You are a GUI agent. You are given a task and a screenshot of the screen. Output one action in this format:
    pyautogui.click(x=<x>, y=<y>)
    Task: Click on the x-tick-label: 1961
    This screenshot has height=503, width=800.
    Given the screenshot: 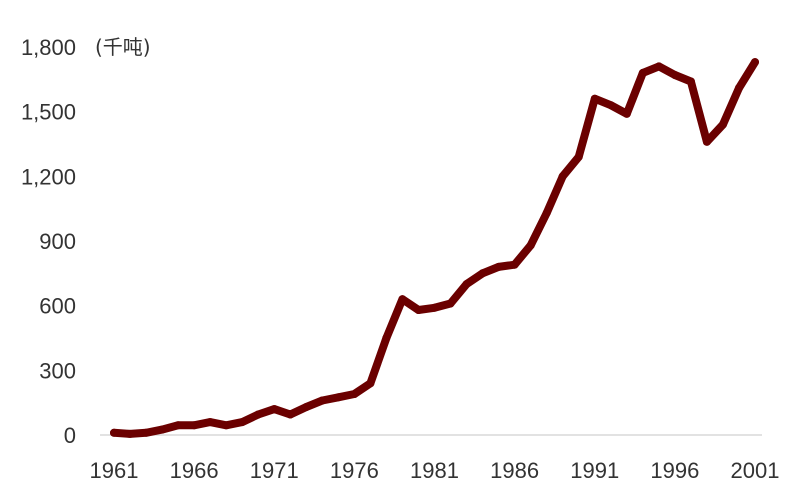 What is the action you would take?
    pyautogui.click(x=114, y=470)
    